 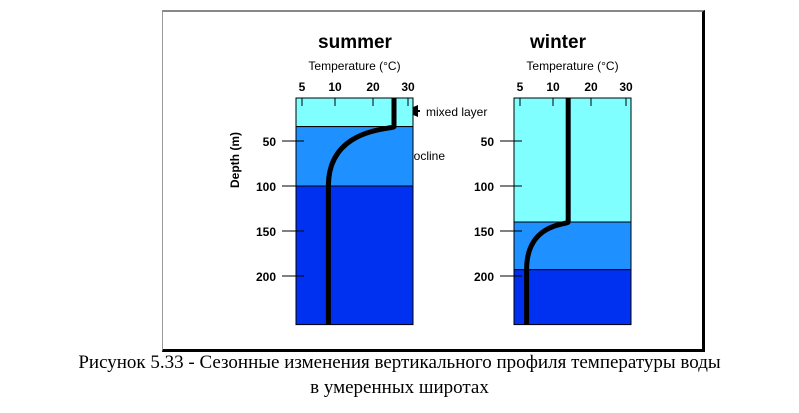 What do you see at coordinates (456, 112) in the screenshot?
I see `mixed-layer-label: mixed layer` at bounding box center [456, 112].